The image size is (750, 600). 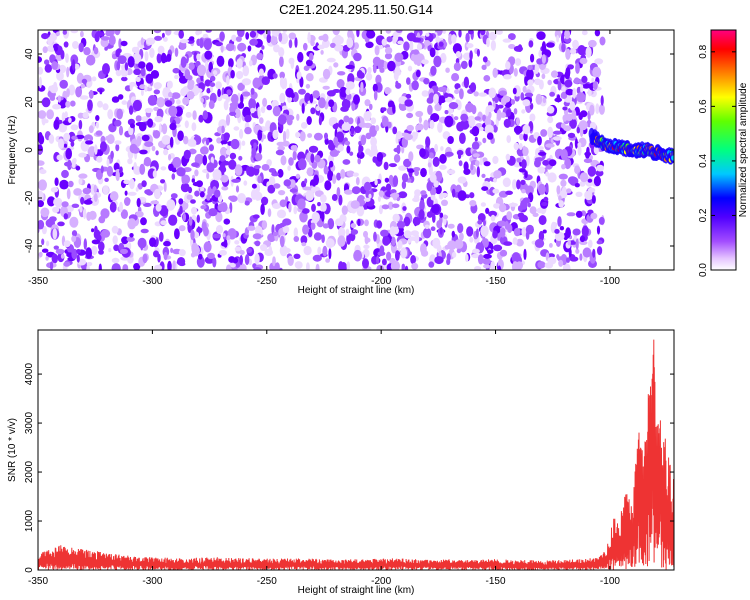 What do you see at coordinates (723, 150) in the screenshot?
I see `colorbar-gradient` at bounding box center [723, 150].